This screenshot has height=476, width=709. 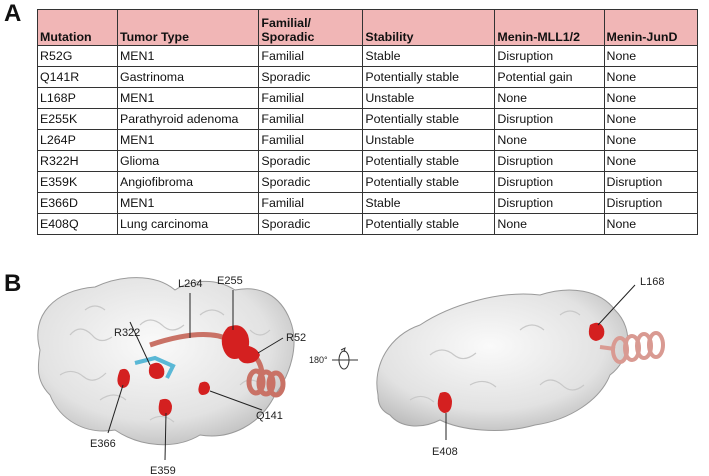 I want to click on header-mutation: Mutation, so click(x=77, y=27).